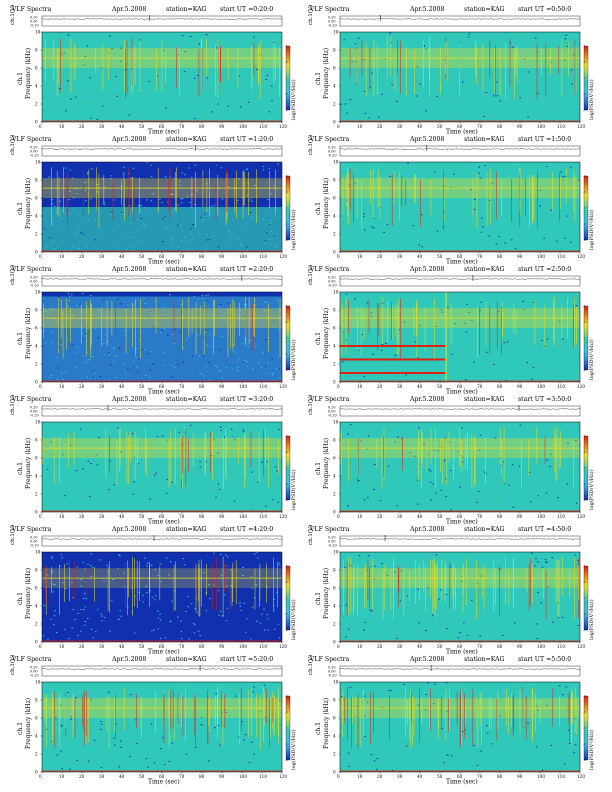  Describe the element at coordinates (584, 208) in the screenshot. I see `colorbar-tick-label: -7` at that location.